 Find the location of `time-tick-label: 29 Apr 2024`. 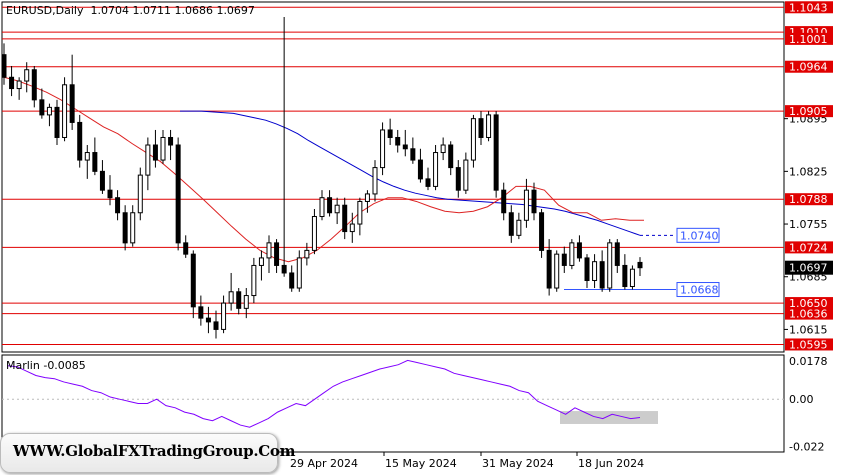

time-tick-label: 29 Apr 2024 is located at coordinates (324, 463).